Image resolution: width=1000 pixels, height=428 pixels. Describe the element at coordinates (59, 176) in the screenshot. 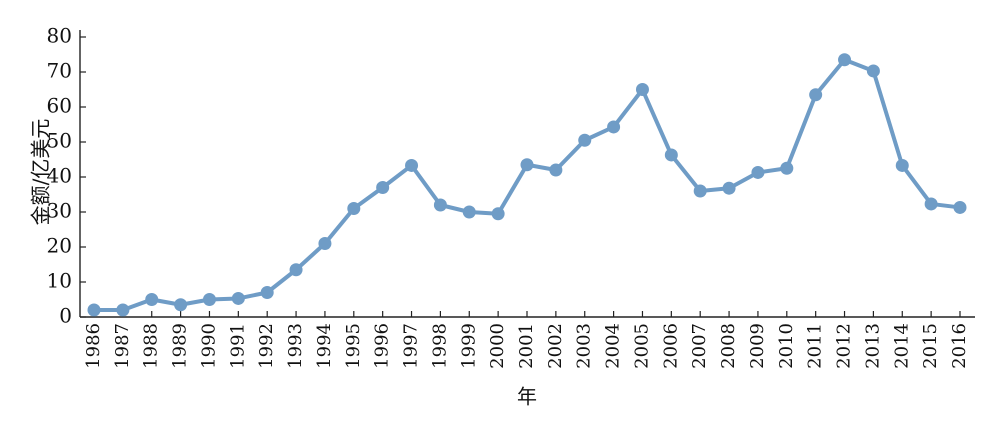

I see `y-tick-label: 40` at that location.